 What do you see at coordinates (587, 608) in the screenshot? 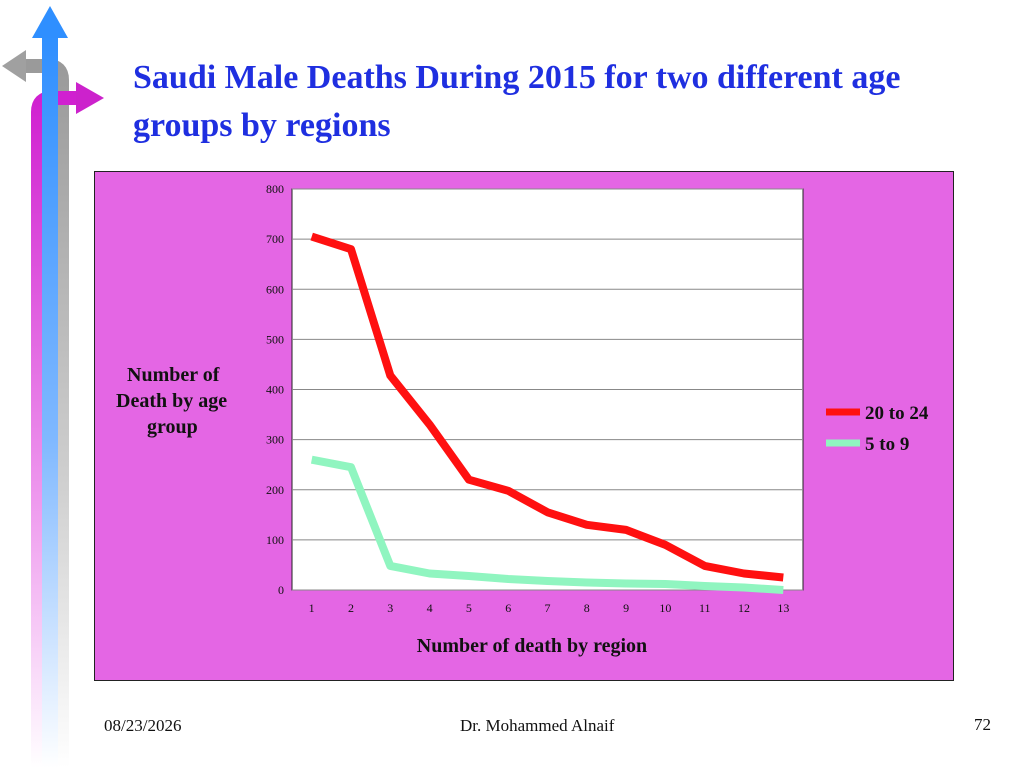
I see `x-tick-label: 8` at bounding box center [587, 608].